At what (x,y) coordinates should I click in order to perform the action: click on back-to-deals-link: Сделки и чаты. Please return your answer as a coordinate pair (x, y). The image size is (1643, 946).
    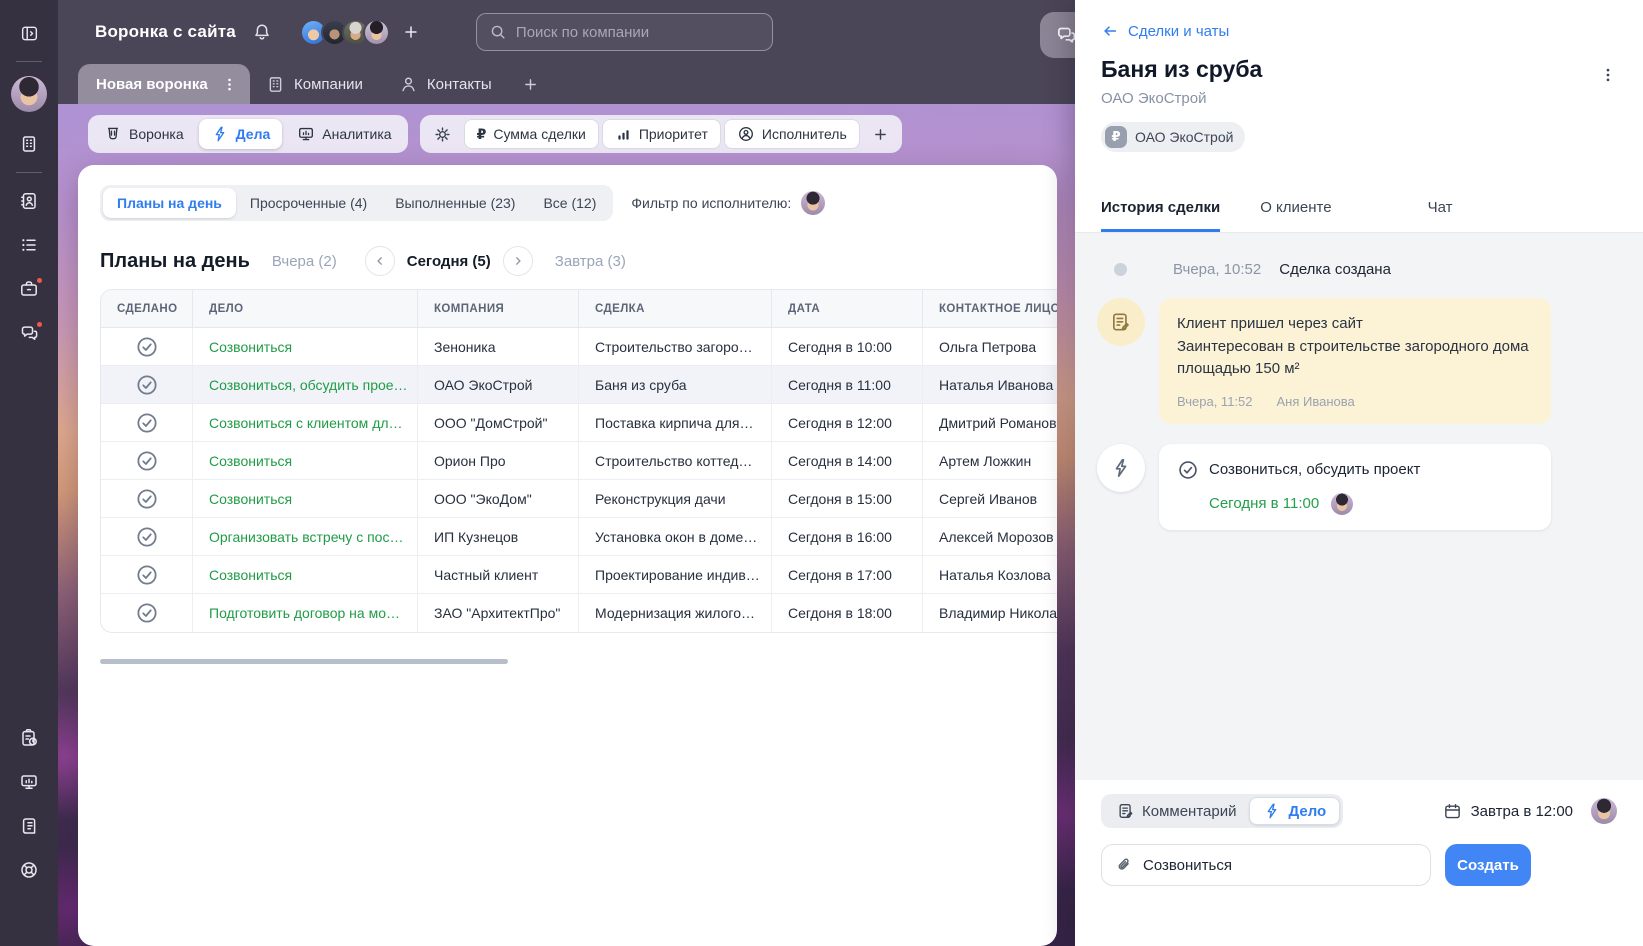
    Looking at the image, I should click on (1165, 31).